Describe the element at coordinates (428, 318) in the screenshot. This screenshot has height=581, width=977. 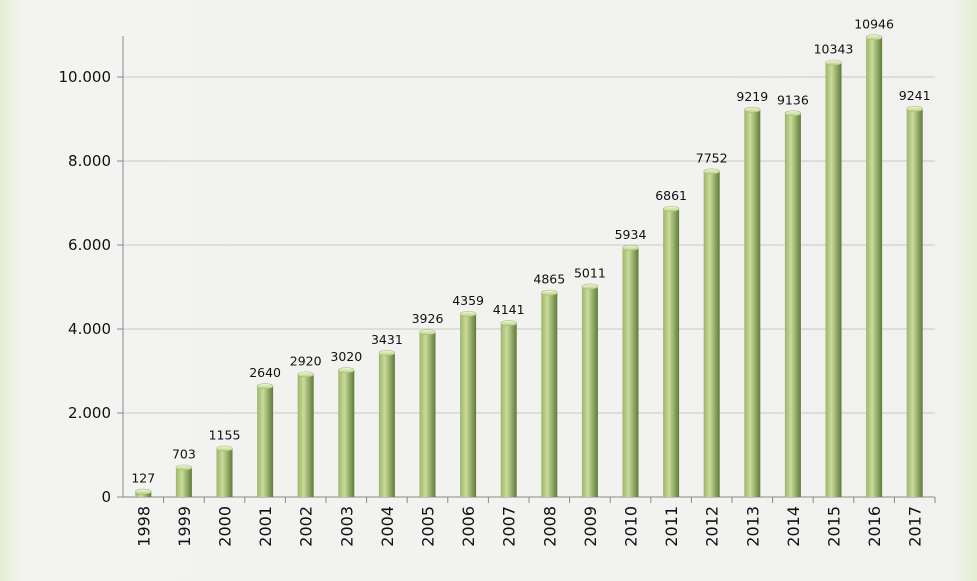
I see `data-label: 3926` at that location.